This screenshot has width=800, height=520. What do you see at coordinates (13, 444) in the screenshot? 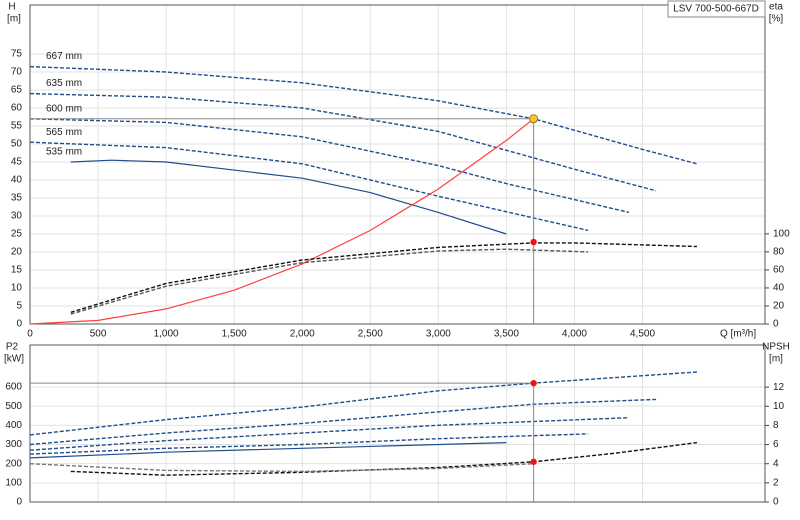
I see `y-tick-label: 300` at bounding box center [13, 444].